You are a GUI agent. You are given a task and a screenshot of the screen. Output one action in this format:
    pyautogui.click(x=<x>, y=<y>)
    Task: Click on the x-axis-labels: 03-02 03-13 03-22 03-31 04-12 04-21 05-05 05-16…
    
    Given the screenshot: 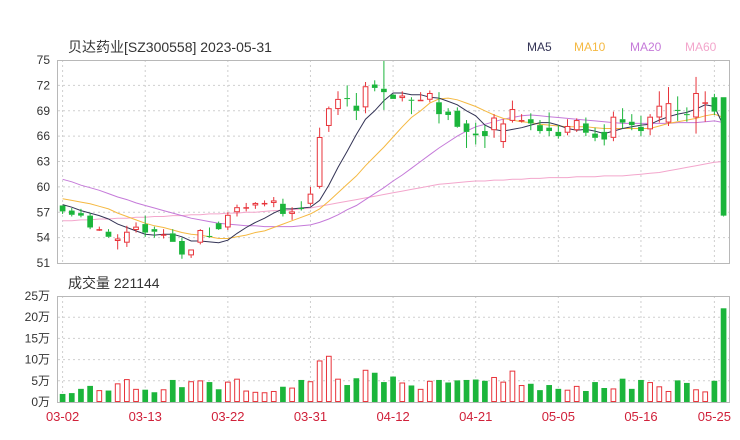 What is the action you would take?
    pyautogui.click(x=388, y=416)
    